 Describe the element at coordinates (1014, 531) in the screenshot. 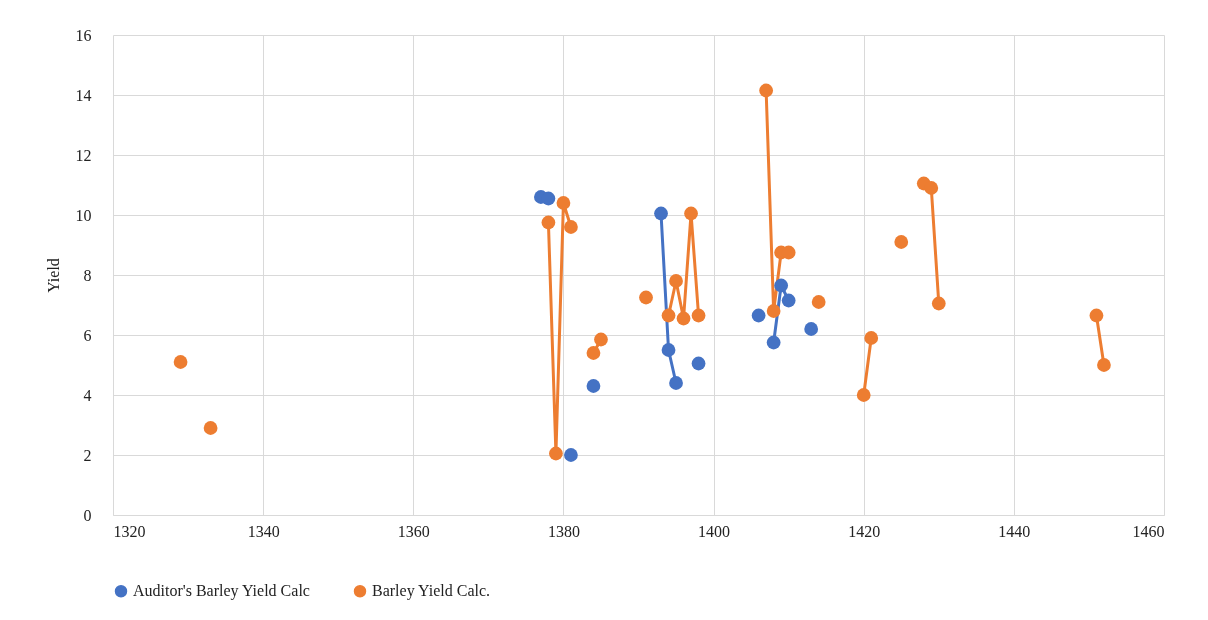

I see `x-tick-label: 1440` at that location.